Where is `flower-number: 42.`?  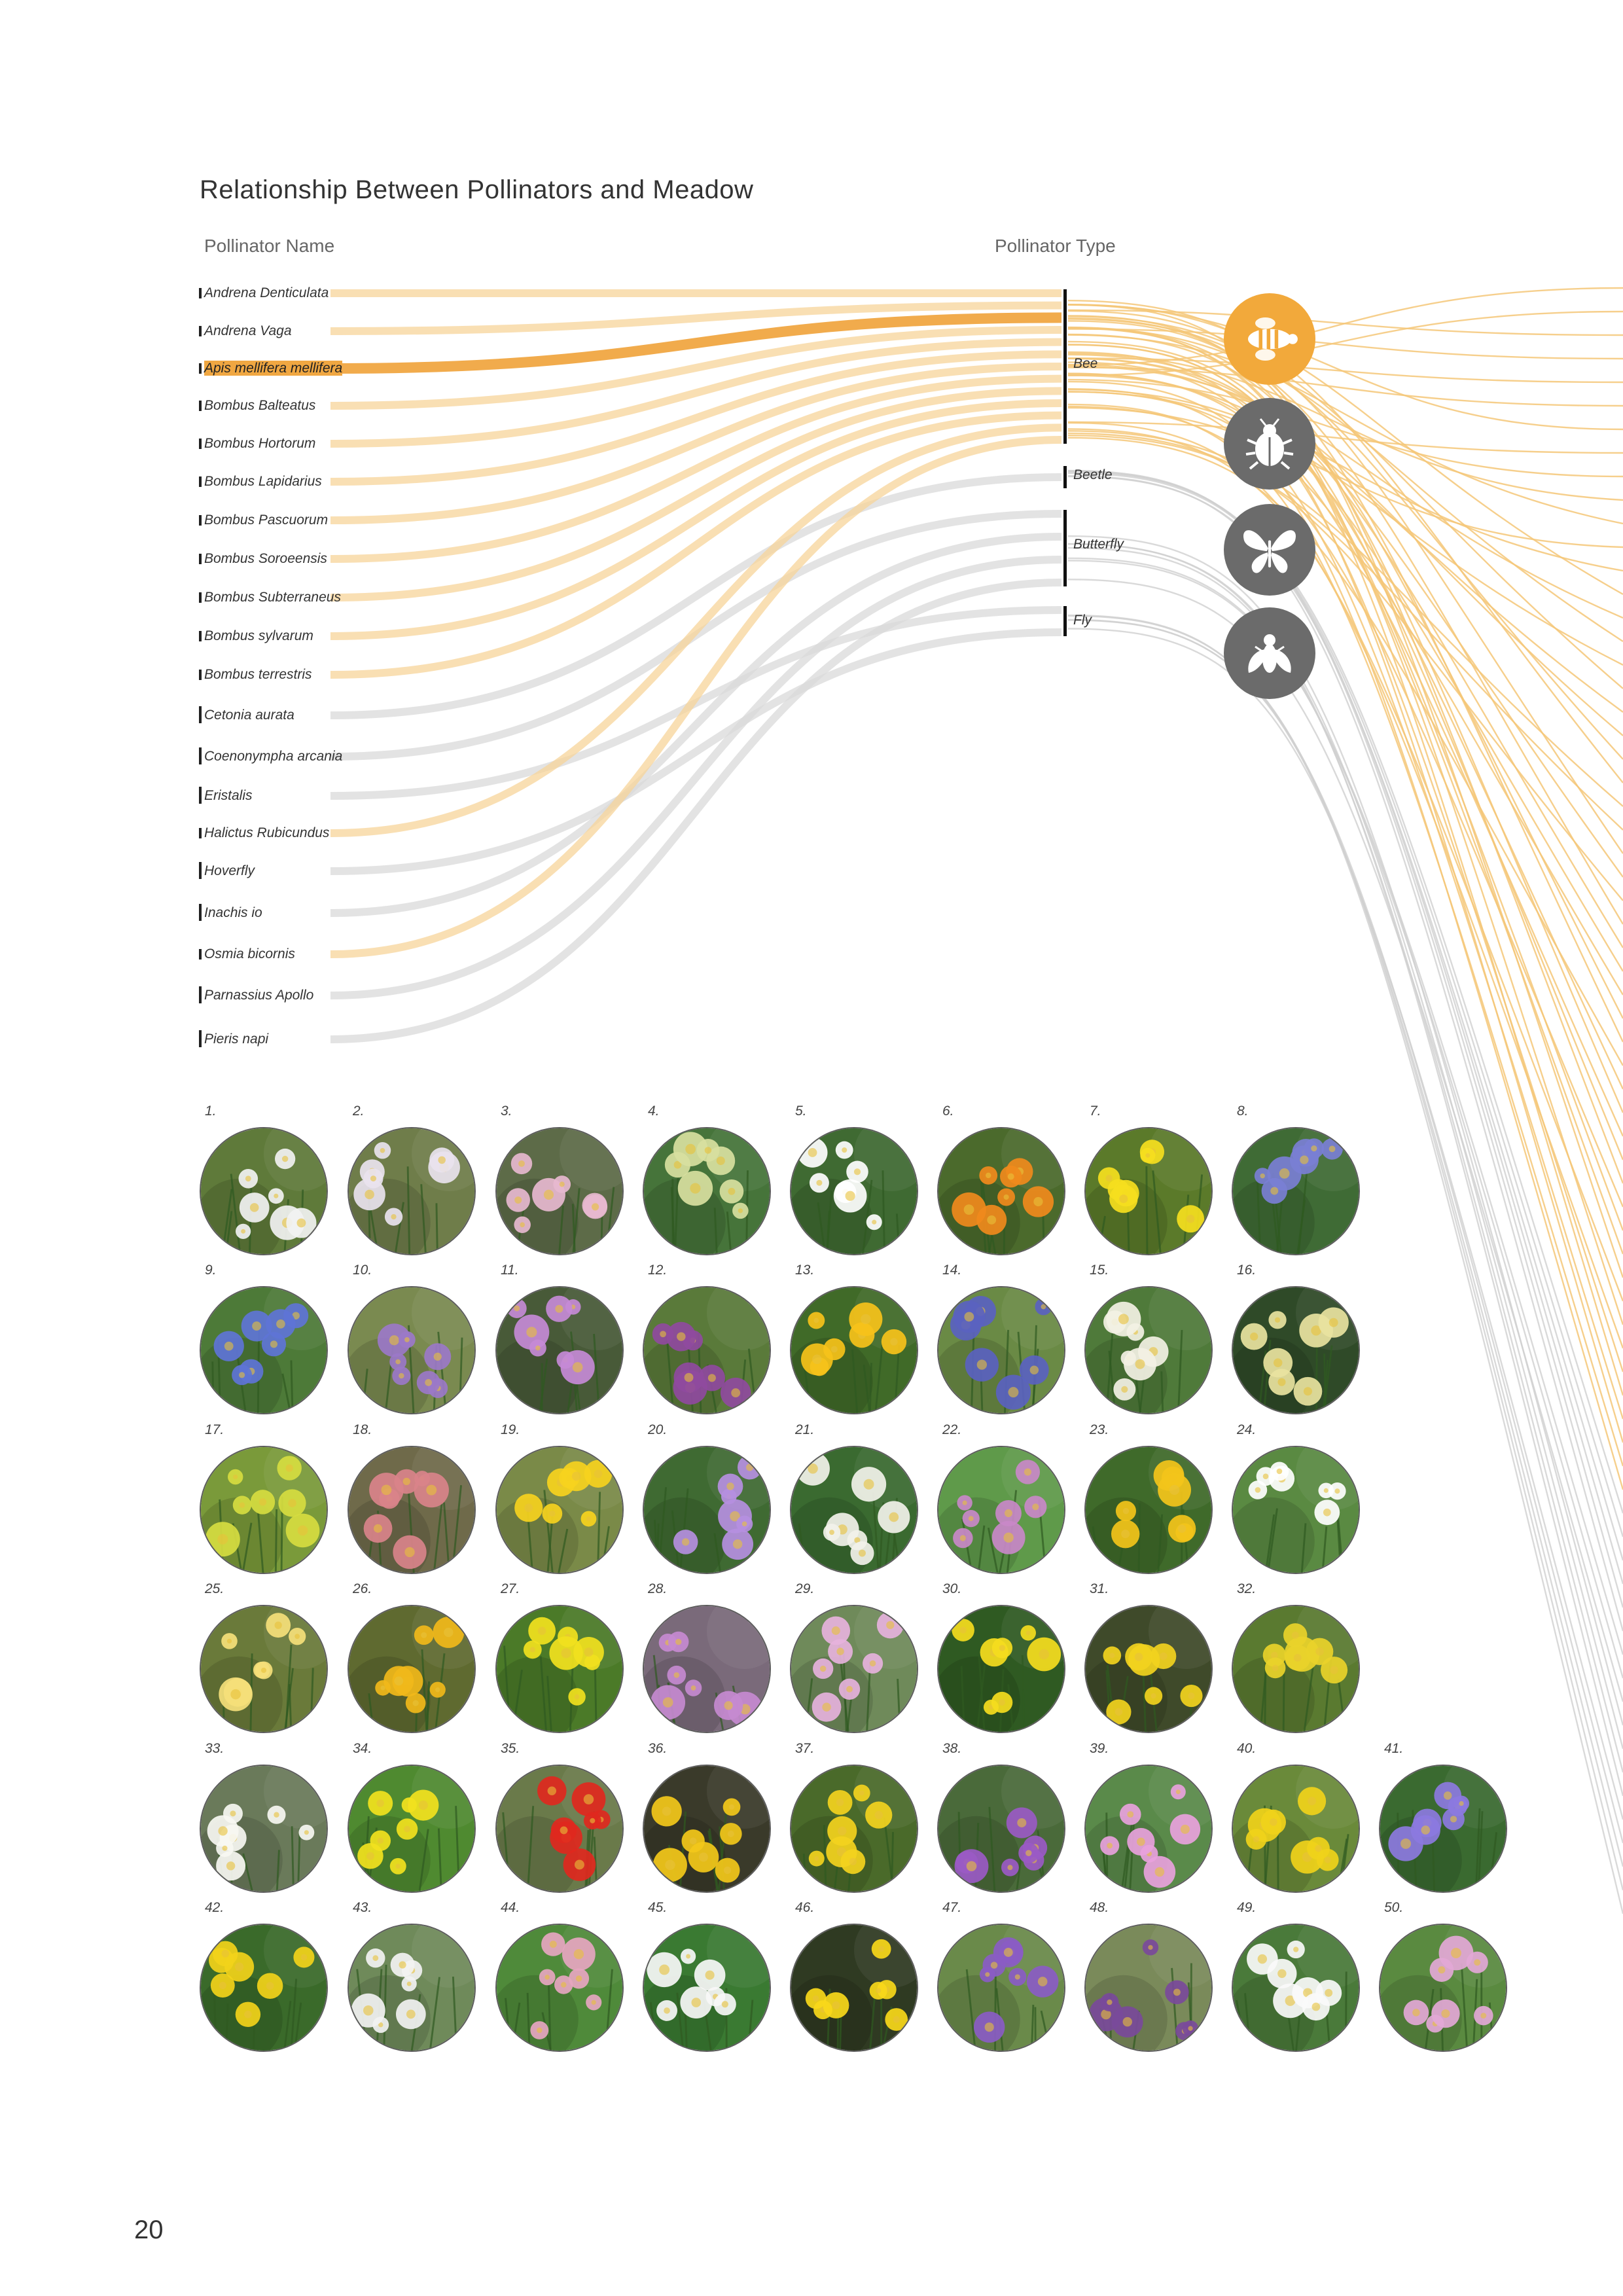
flower-number: 42. is located at coordinates (214, 1907).